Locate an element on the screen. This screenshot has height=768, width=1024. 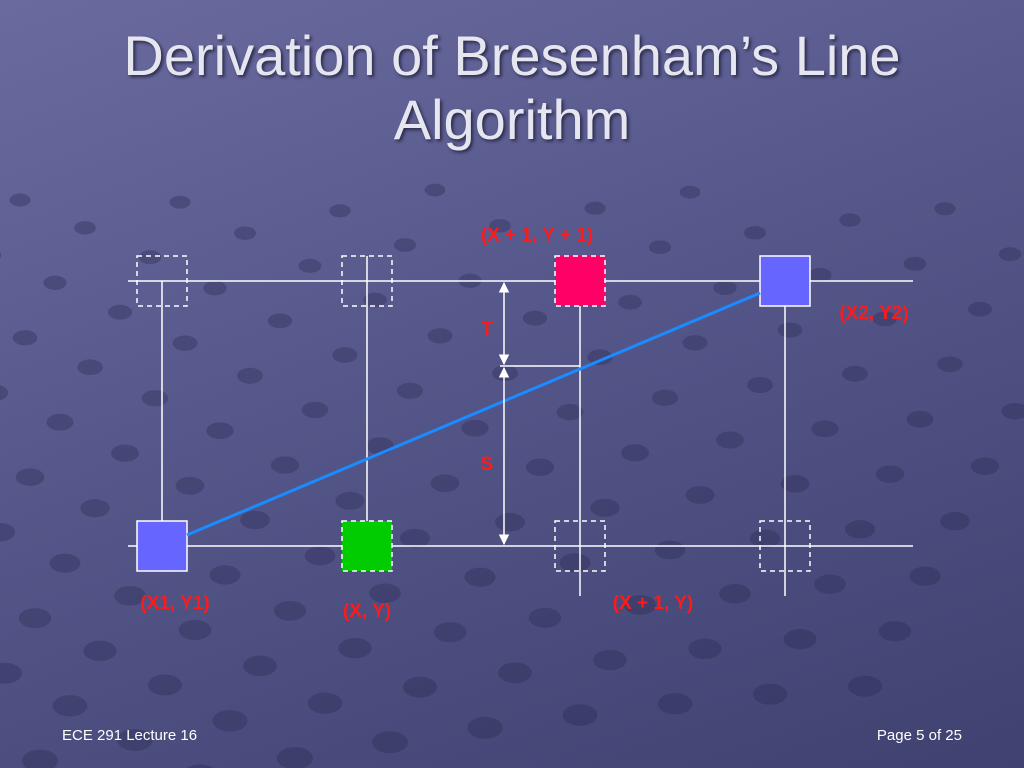
footer-right: Page 5 of 25 is located at coordinates (919, 735).